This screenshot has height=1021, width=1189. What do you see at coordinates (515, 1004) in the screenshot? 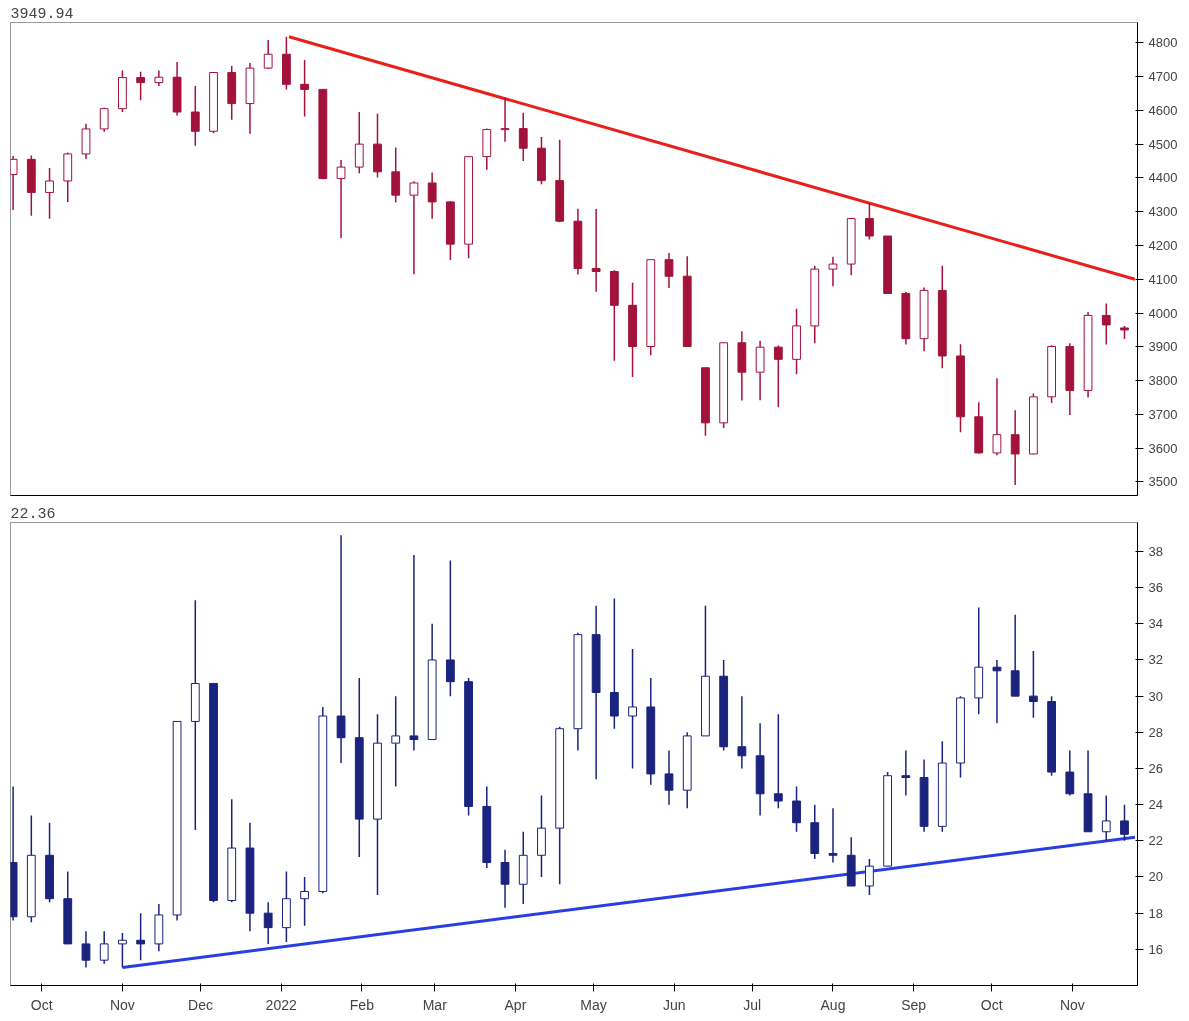
I see `x-tick-label: Apr` at bounding box center [515, 1004].